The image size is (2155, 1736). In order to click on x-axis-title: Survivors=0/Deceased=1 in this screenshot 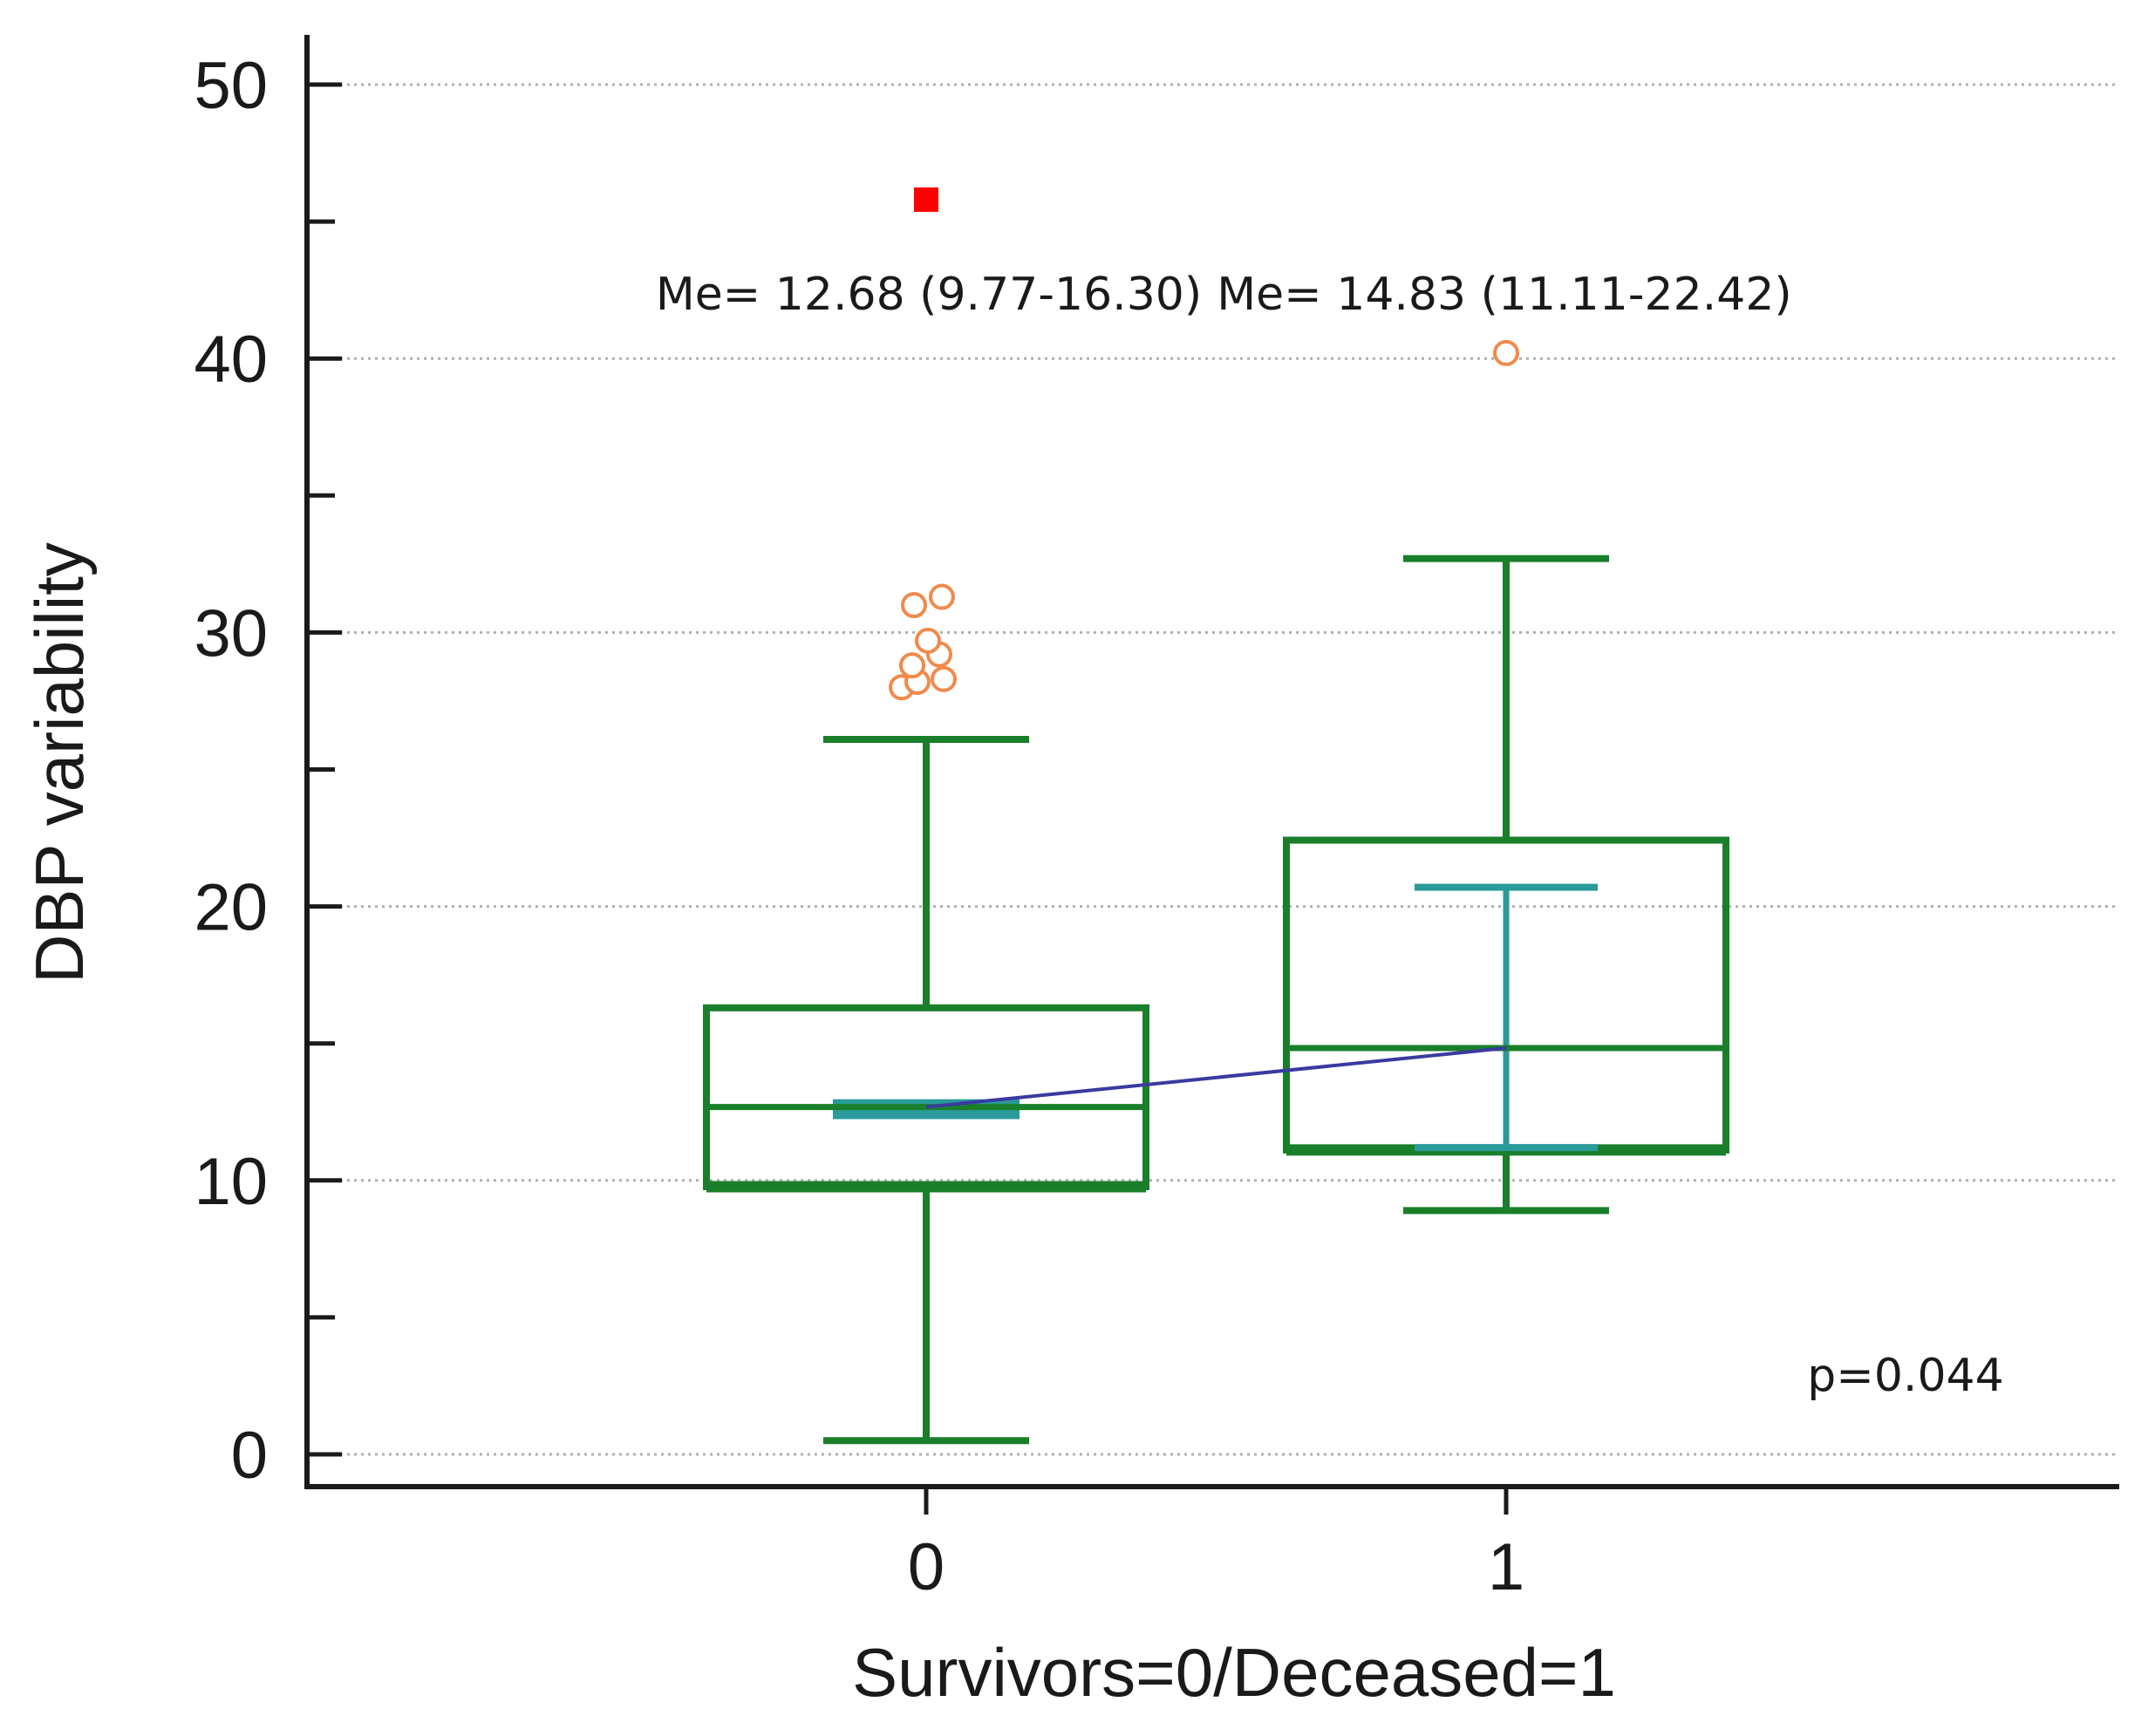, I will do `click(1234, 1673)`.